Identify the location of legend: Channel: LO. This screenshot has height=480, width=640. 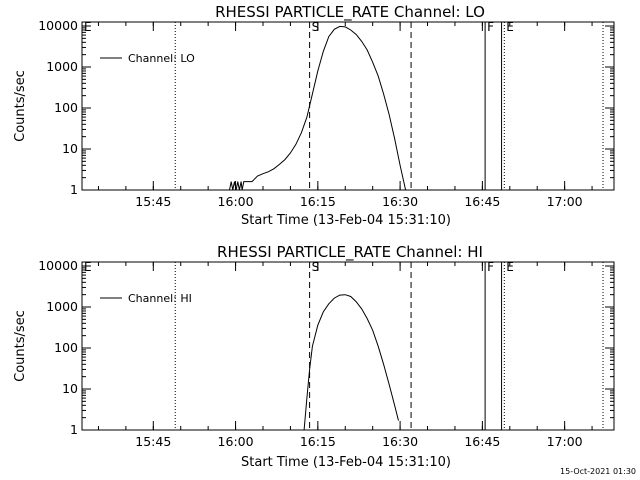
(147, 58).